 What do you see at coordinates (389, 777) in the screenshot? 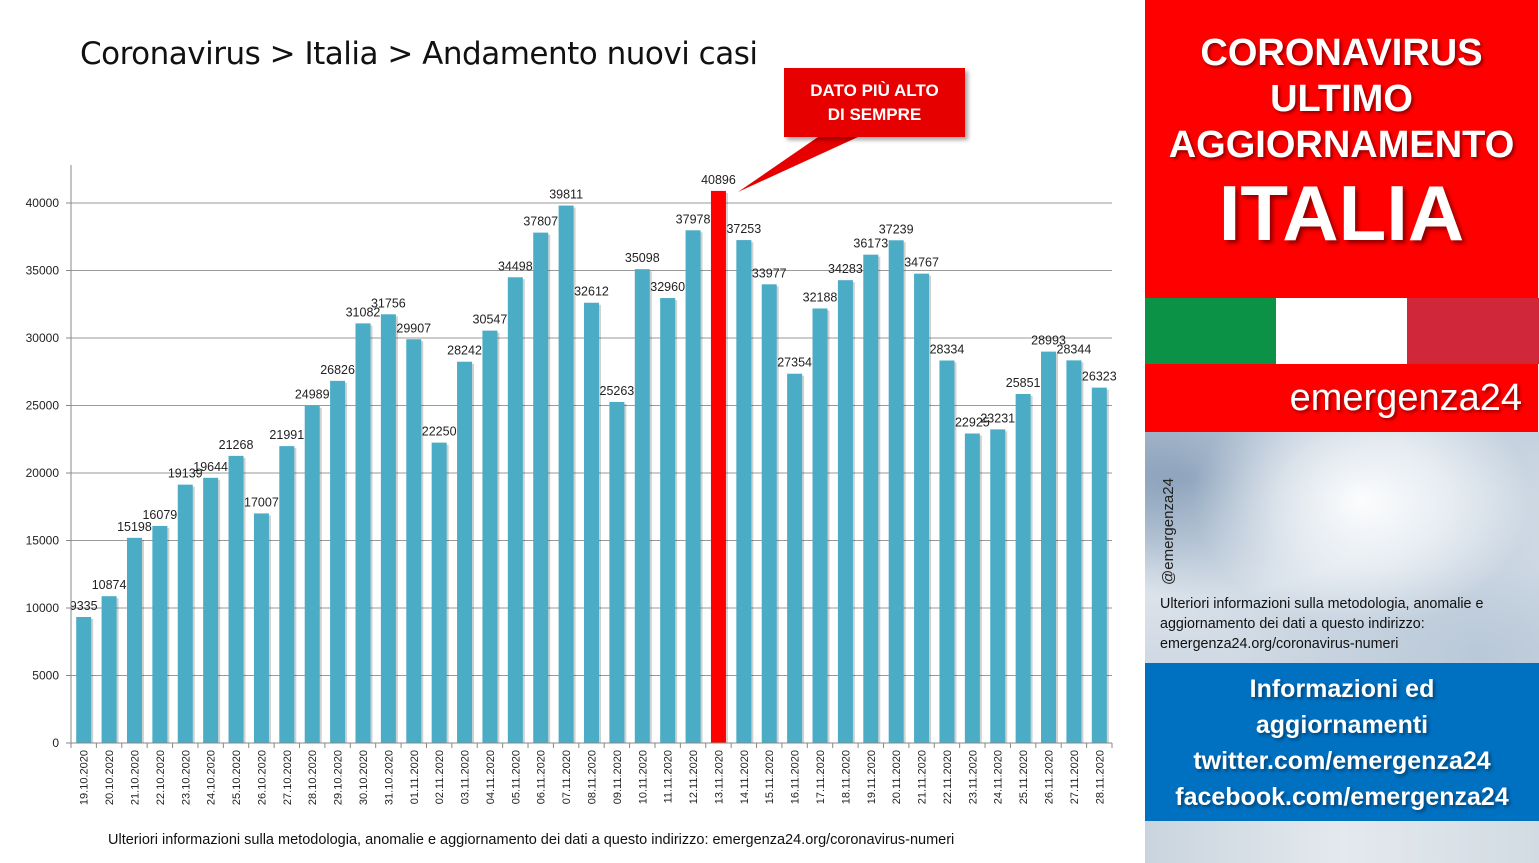
I see `x-tick-label: 31.10.2020` at bounding box center [389, 777].